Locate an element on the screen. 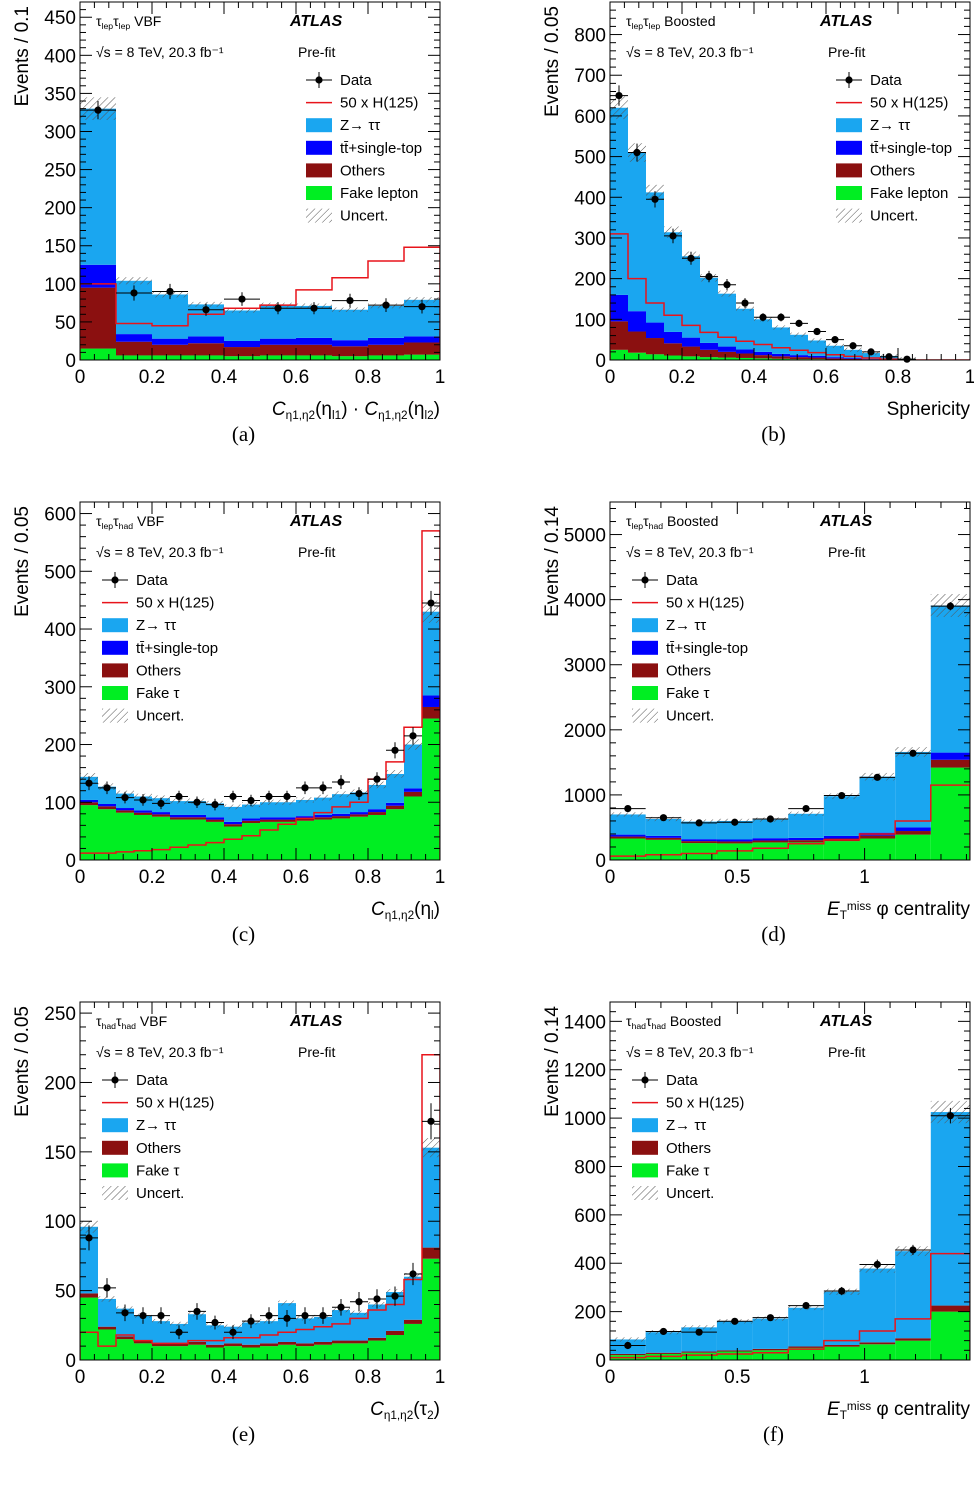  atlas-label: ATLAS is located at coordinates (315, 521).